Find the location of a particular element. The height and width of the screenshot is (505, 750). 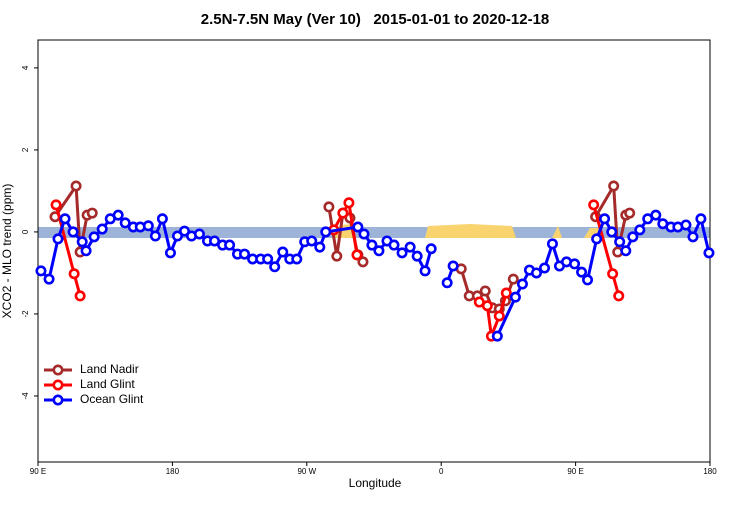

x-tick-label: 0 is located at coordinates (441, 471).